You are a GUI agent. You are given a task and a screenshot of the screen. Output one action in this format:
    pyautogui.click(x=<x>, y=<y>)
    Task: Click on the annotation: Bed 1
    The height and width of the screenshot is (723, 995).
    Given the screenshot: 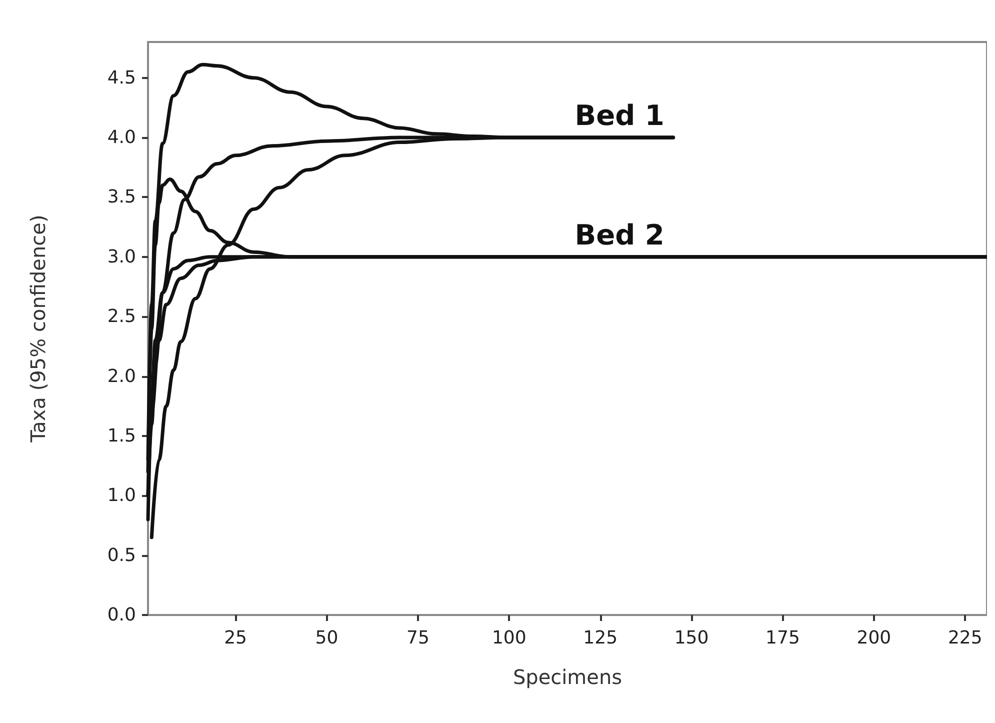 What is the action you would take?
    pyautogui.click(x=619, y=115)
    